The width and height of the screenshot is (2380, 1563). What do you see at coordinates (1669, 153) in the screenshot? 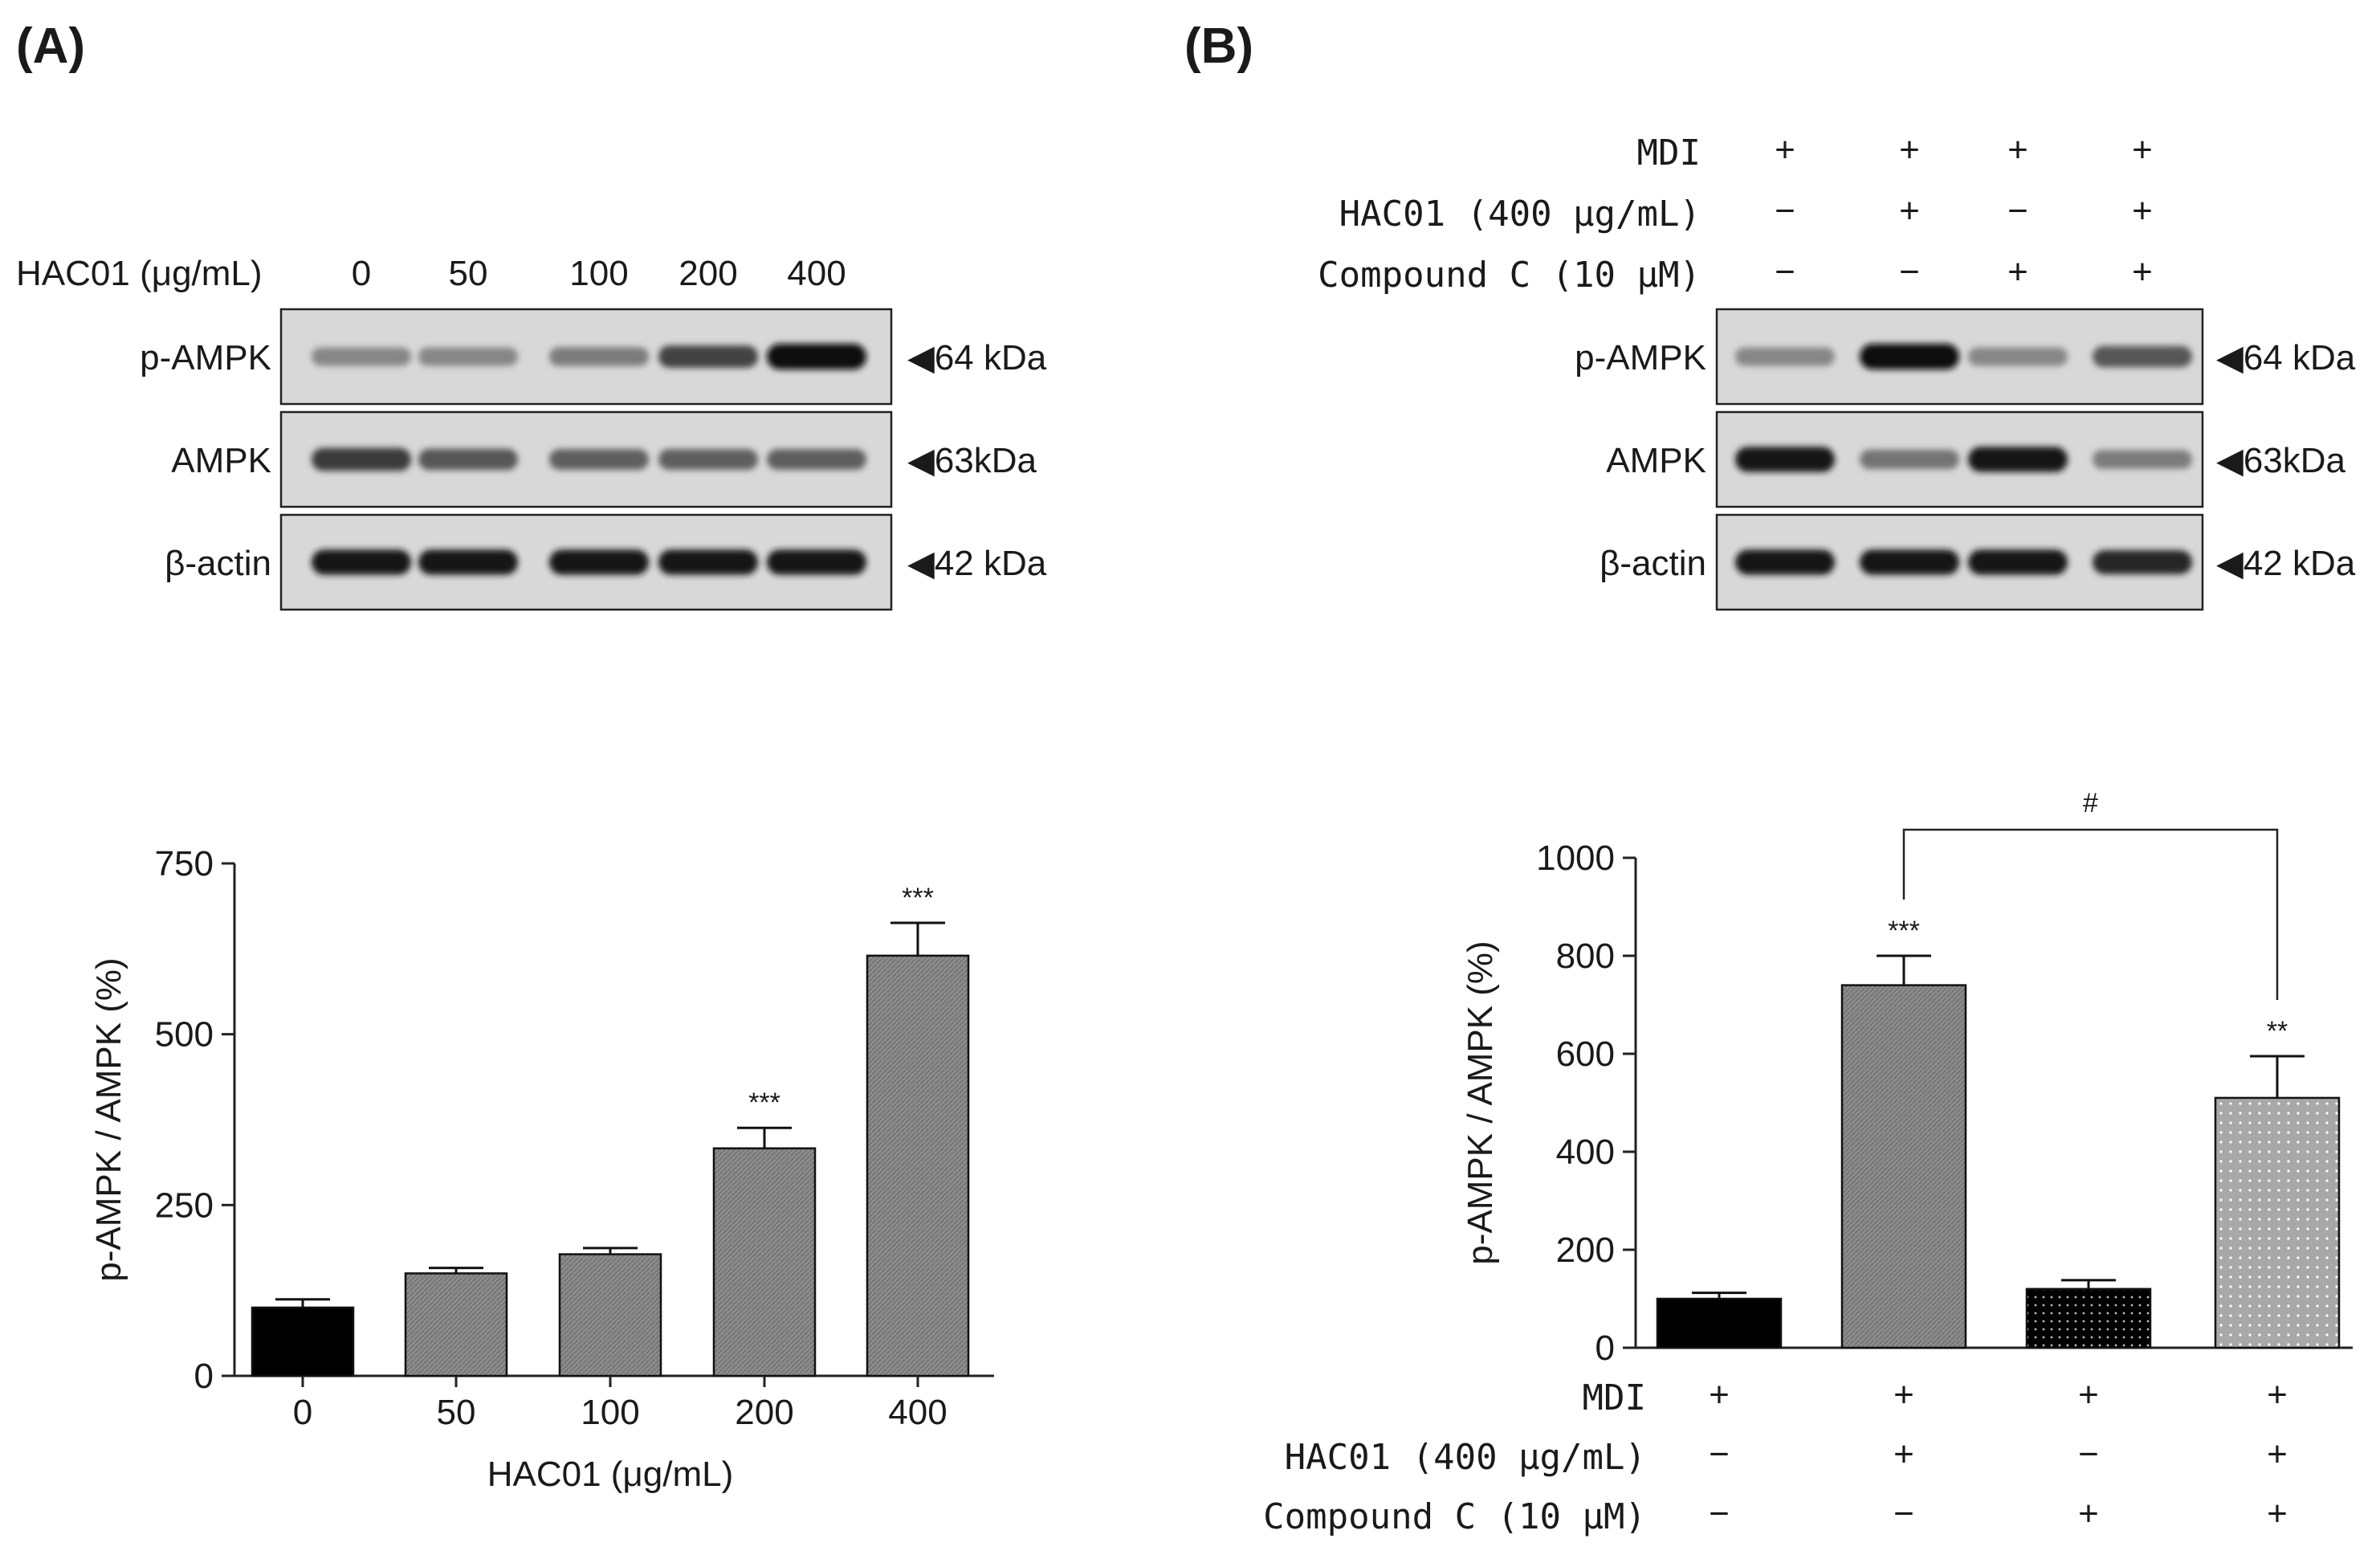
I see `blot-b-condition-label: MDI` at bounding box center [1669, 153].